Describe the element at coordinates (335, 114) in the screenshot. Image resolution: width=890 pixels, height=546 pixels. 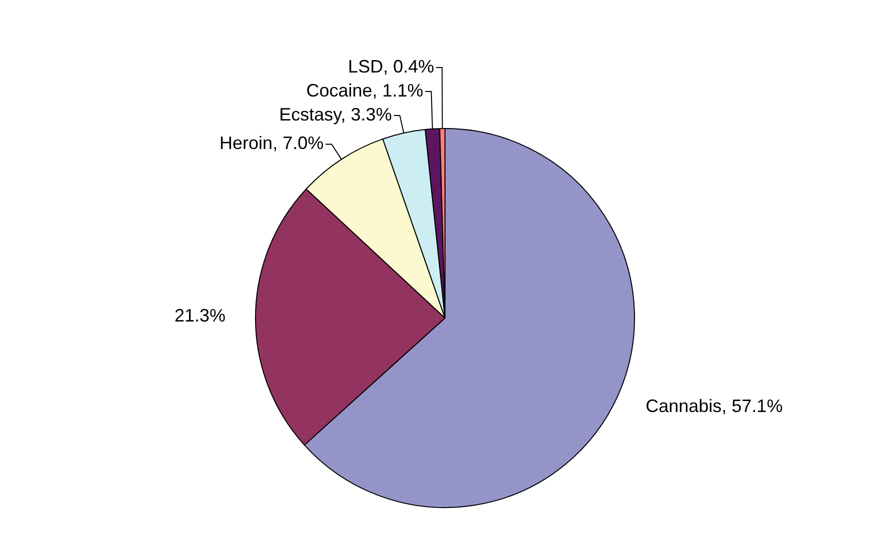
I see `slice-label: Ecstasy, 3.3%` at that location.